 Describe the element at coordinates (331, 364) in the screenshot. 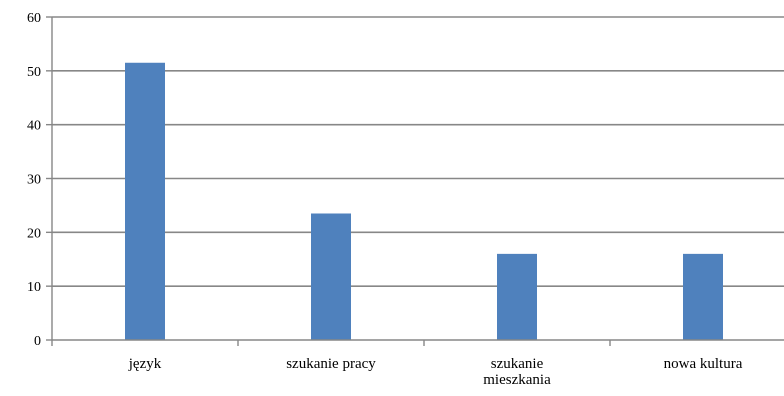

I see `x-category-label: szukanie pracy` at that location.